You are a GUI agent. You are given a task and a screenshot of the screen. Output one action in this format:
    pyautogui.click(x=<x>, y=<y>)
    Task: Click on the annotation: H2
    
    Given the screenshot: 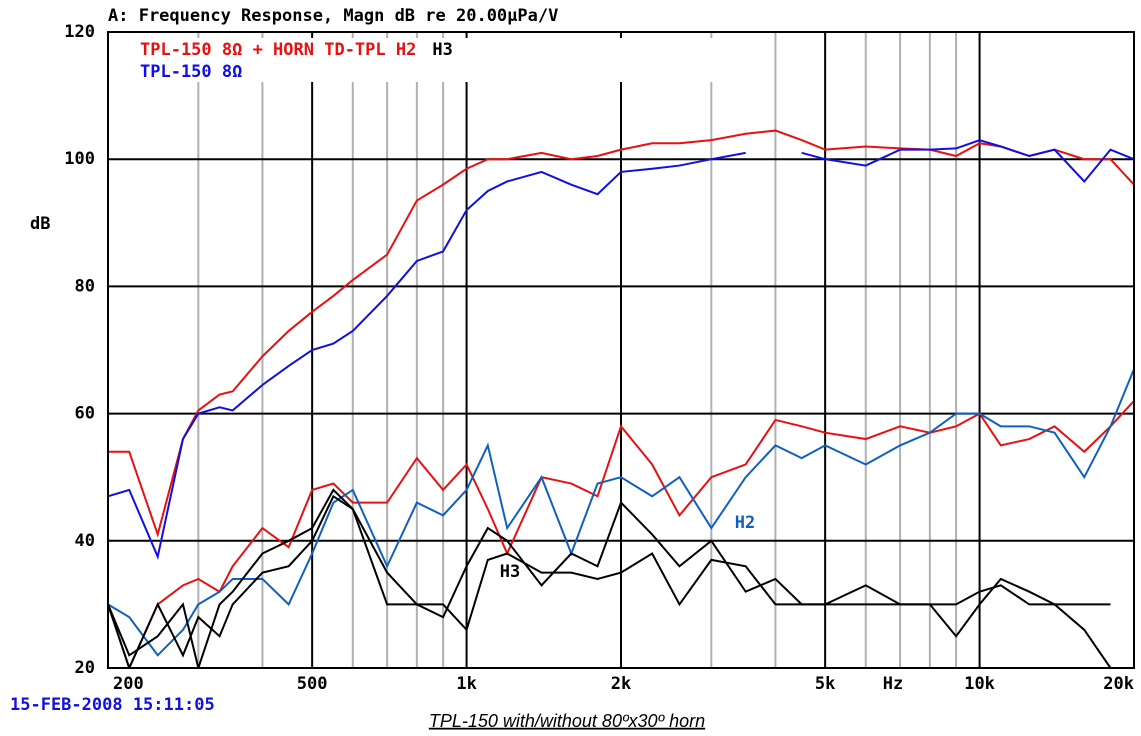 What is the action you would take?
    pyautogui.click(x=745, y=523)
    